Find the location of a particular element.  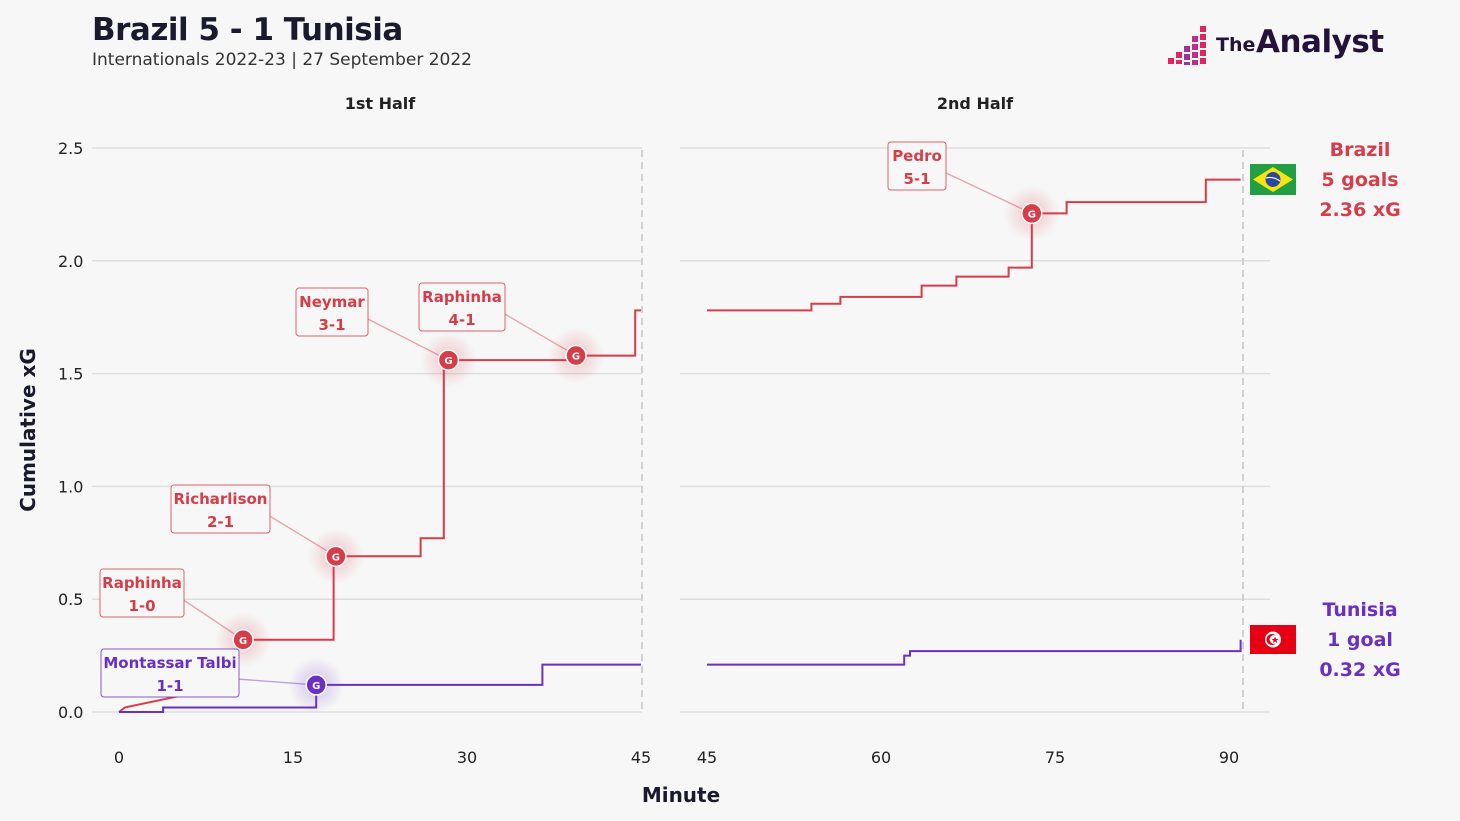

tunisia-flag-icon is located at coordinates (1273, 639).